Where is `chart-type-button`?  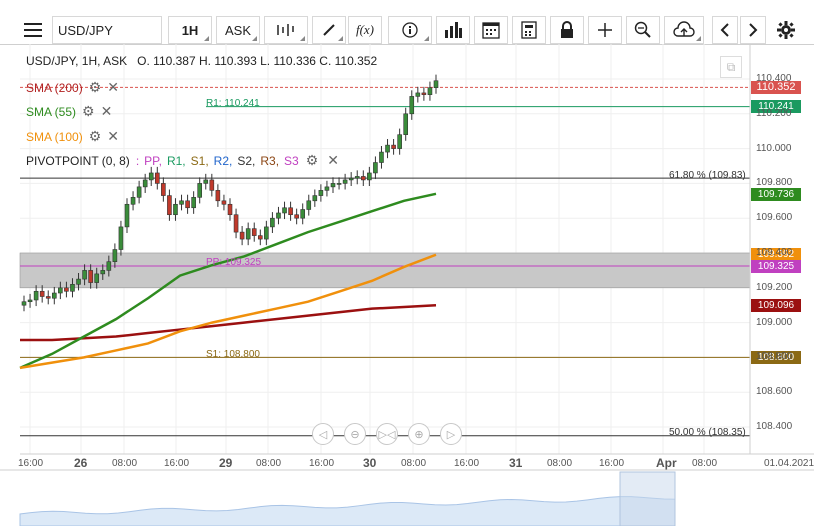
chart-type-button is located at coordinates (286, 30).